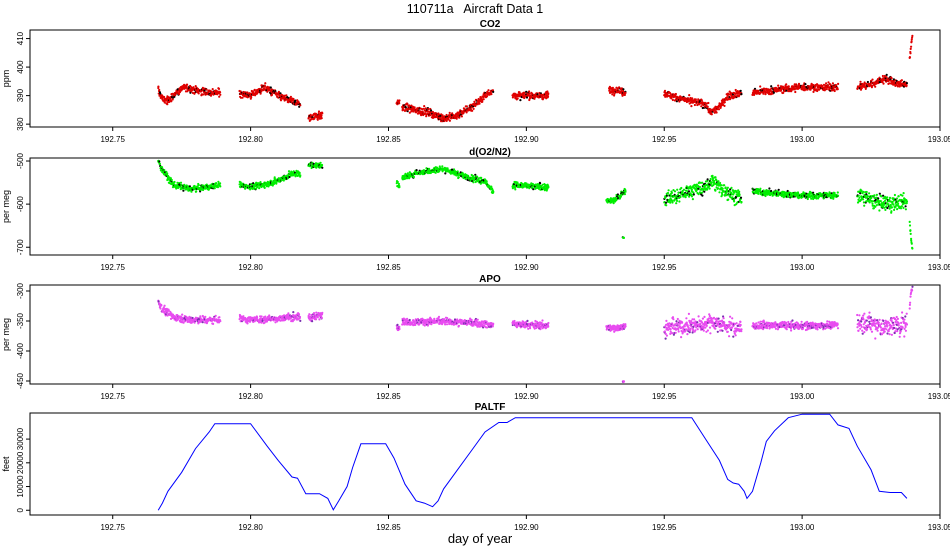  Describe the element at coordinates (20, 95) in the screenshot. I see `y-tick-label: 390` at that location.